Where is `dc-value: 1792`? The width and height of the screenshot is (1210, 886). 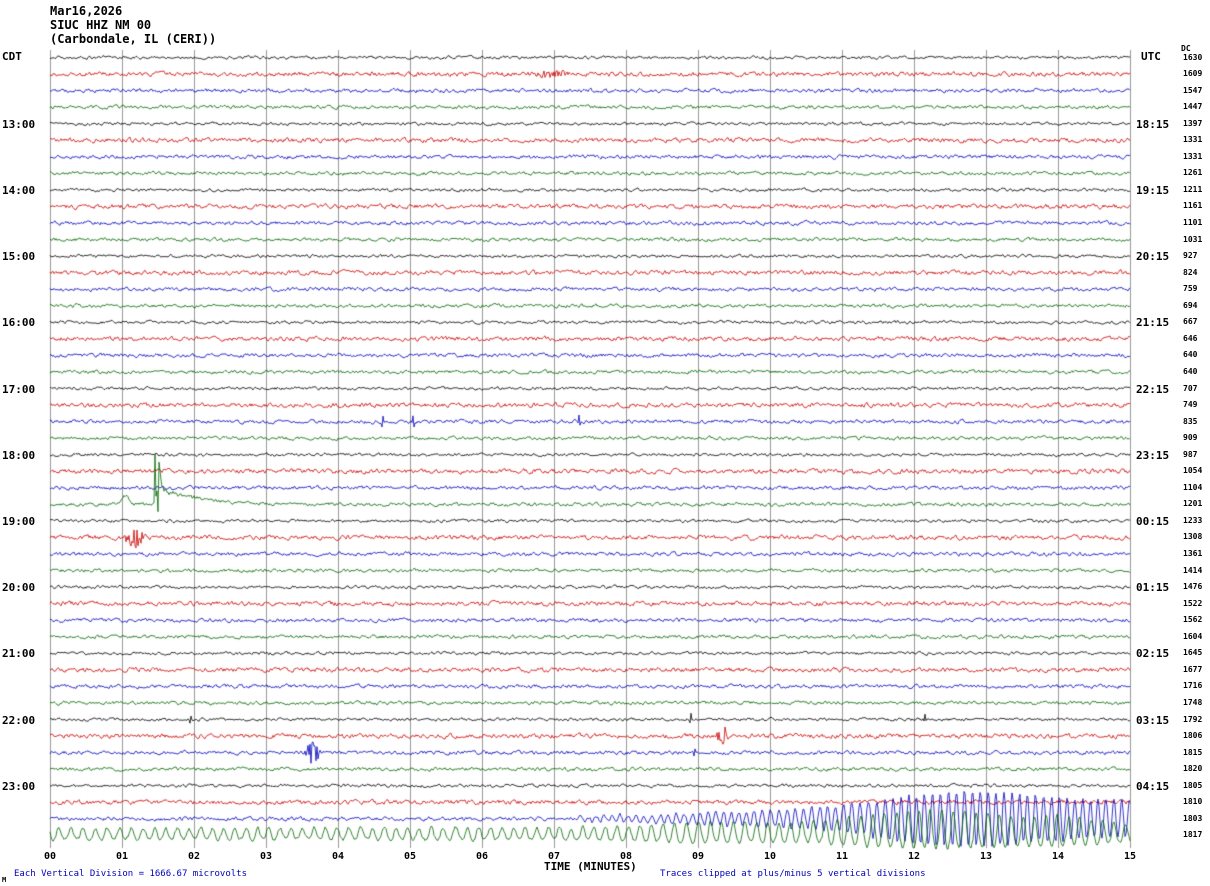
dc-value: 1792 is located at coordinates (1193, 719).